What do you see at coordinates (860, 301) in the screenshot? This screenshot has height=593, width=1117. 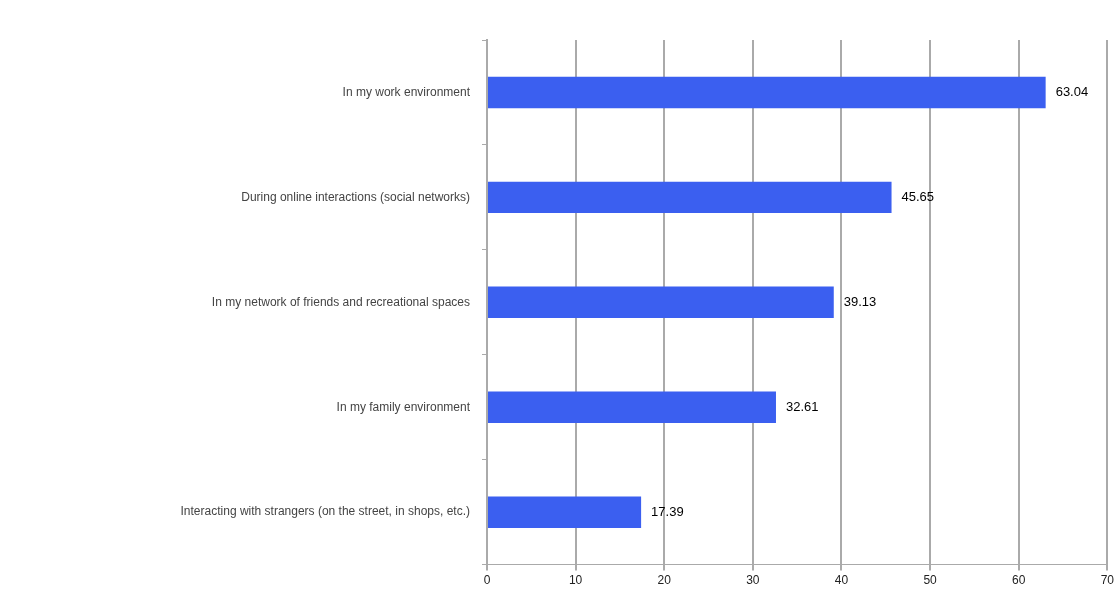 I see `data-label: 39.13` at bounding box center [860, 301].